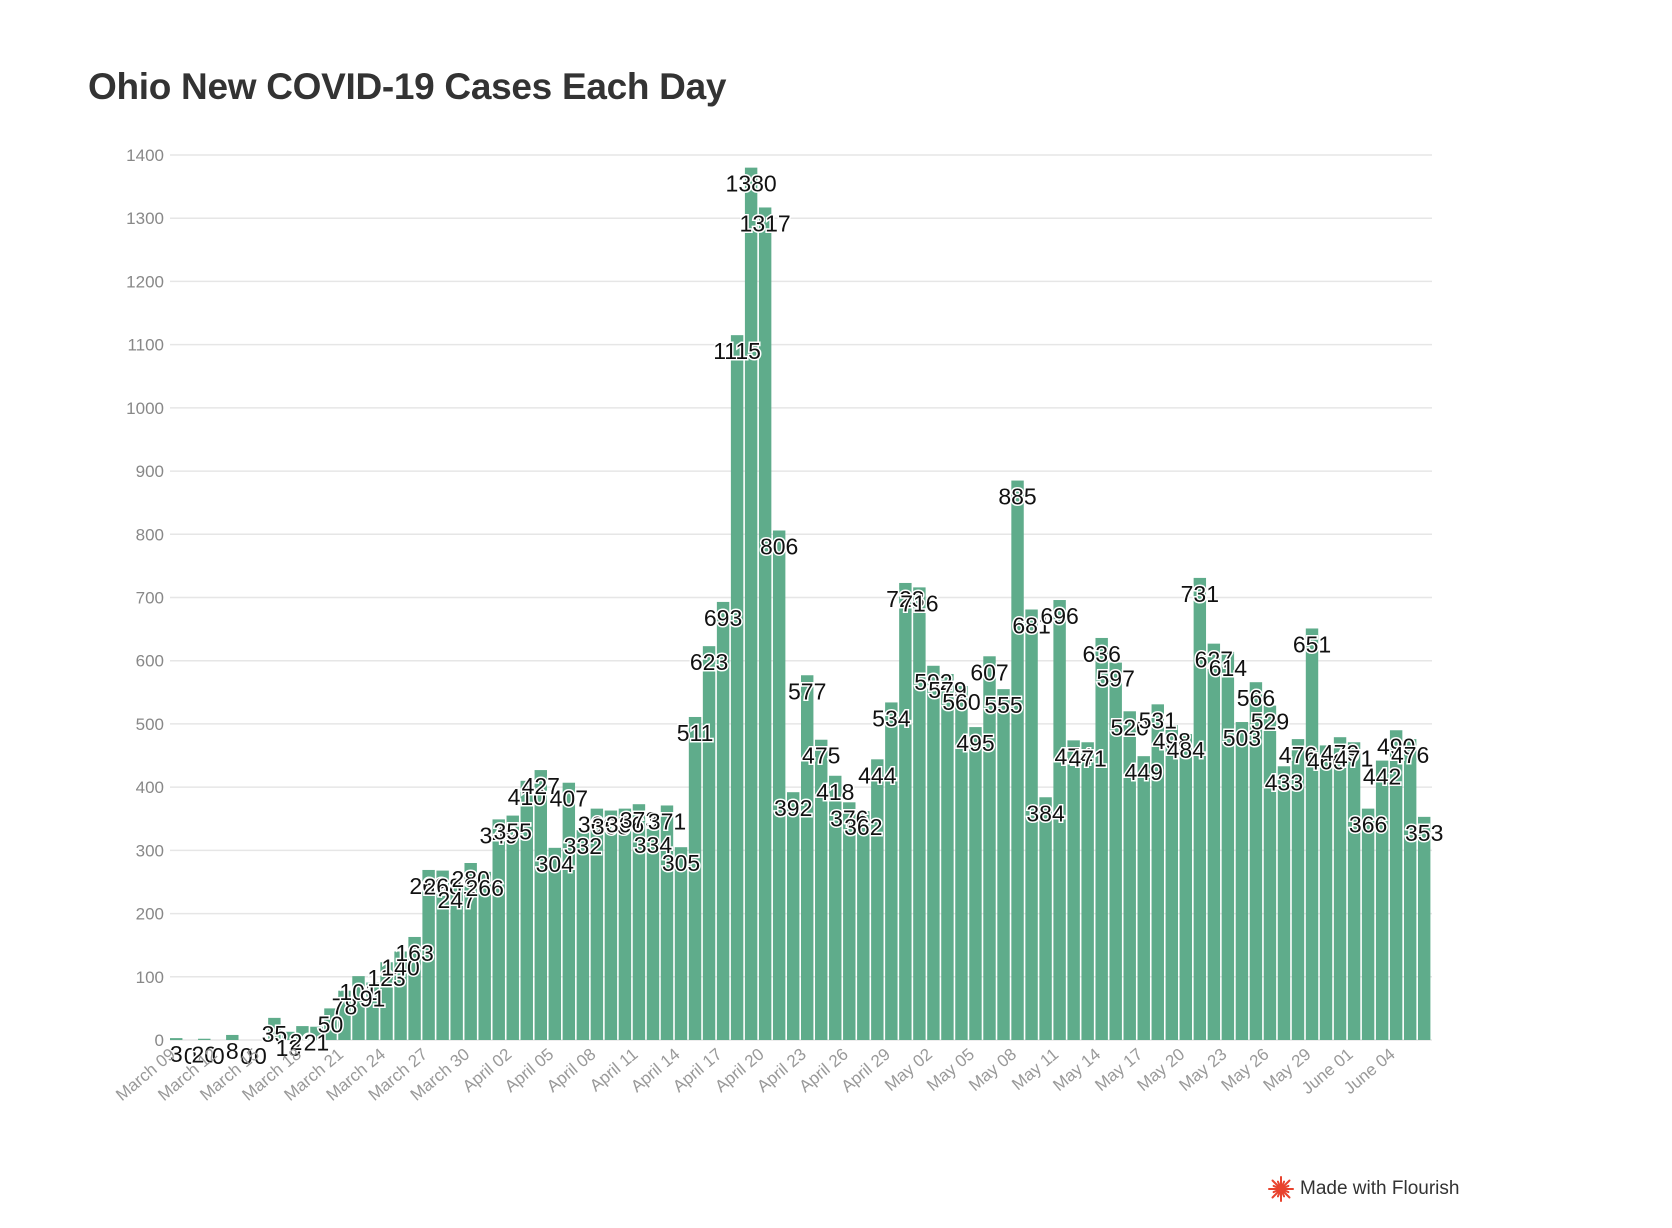 Image resolution: width=1672 pixels, height=1228 pixels. I want to click on data-label: 555, so click(1003, 705).